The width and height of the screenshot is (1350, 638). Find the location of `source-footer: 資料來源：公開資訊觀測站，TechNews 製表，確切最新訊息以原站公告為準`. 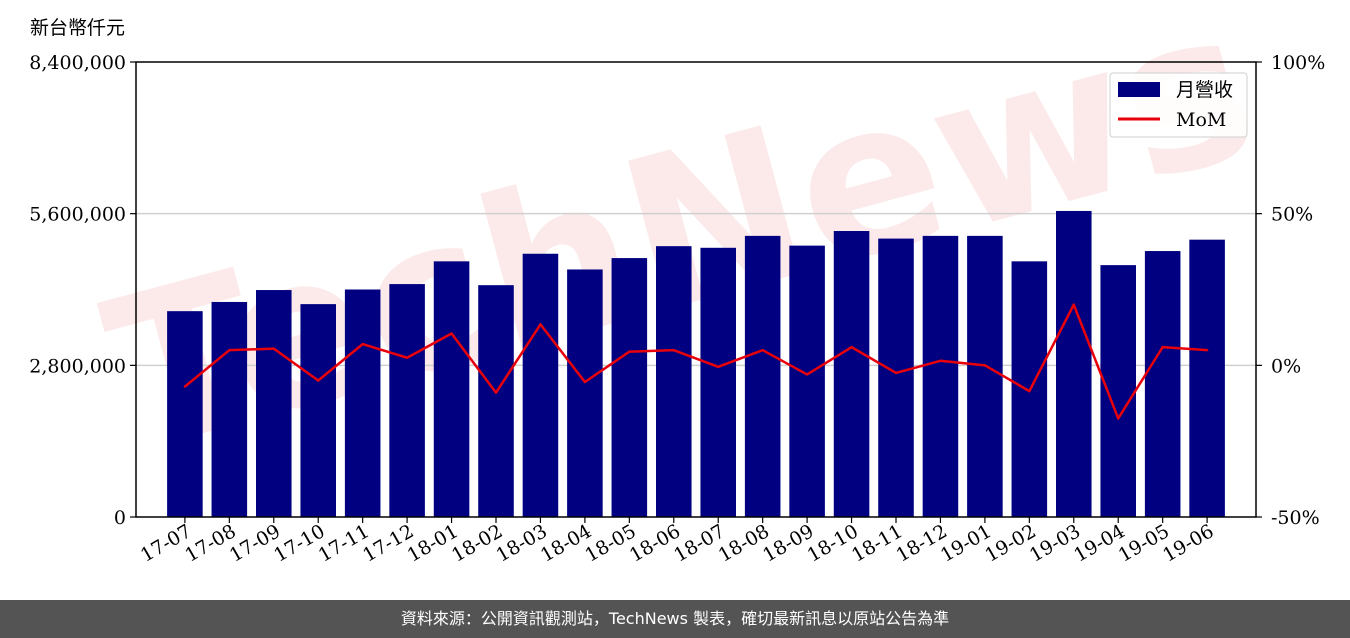

source-footer: 資料來源：公開資訊觀測站，TechNews 製表，確切最新訊息以原站公告為準 is located at coordinates (675, 619).